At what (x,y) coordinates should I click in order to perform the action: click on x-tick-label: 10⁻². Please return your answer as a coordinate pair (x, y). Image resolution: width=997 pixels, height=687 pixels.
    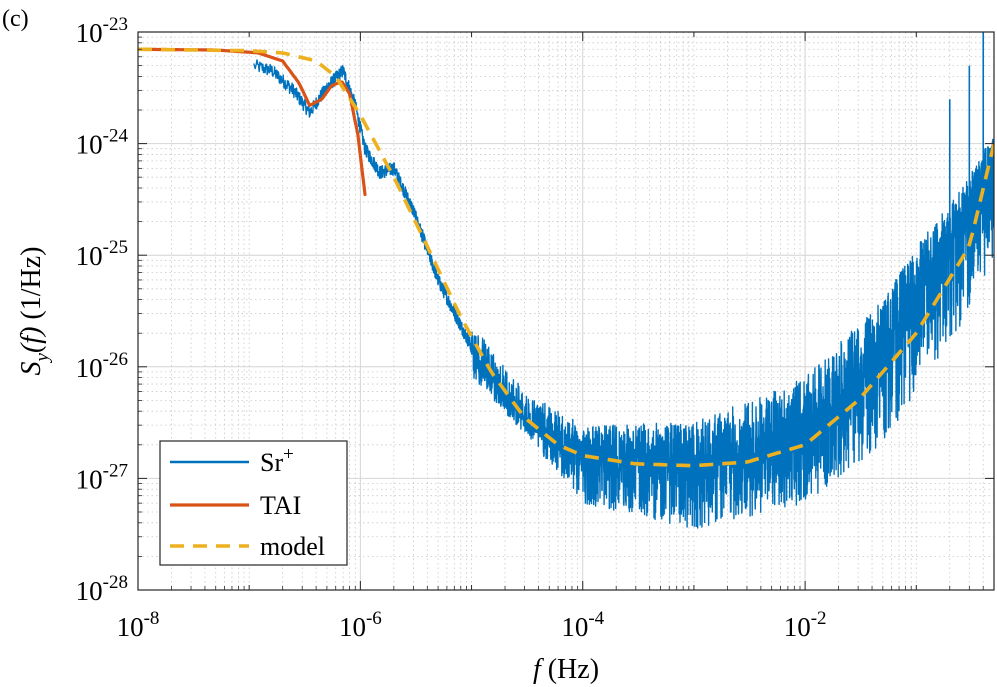
    Looking at the image, I should click on (805, 625).